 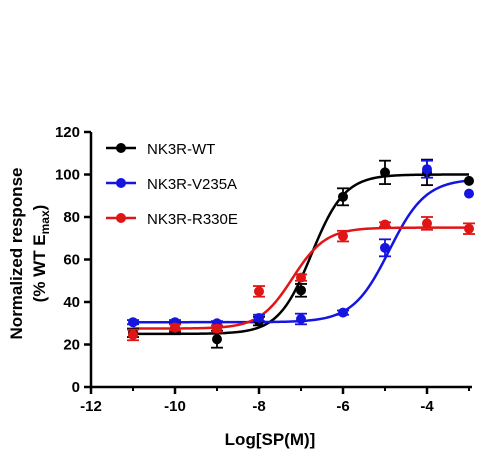 What do you see at coordinates (39, 208) in the screenshot?
I see `y-axis-title-suffix: )` at bounding box center [39, 208].